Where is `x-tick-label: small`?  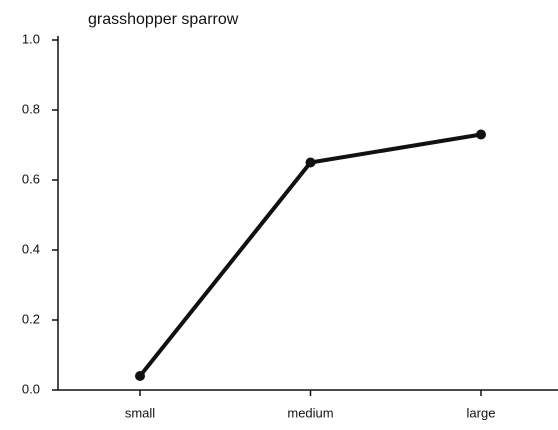
x-tick-label: small is located at coordinates (140, 412).